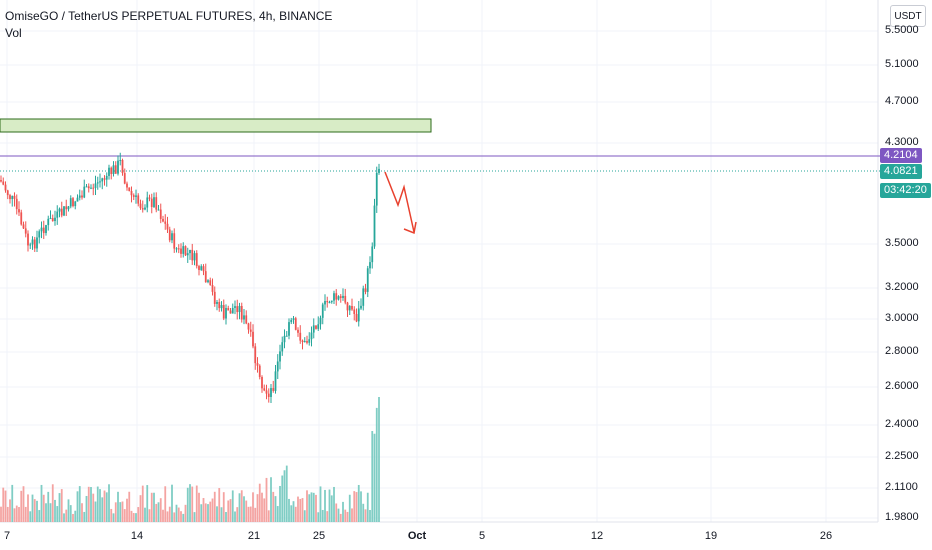 The image size is (932, 550). I want to click on date-tick: Oct, so click(417, 536).